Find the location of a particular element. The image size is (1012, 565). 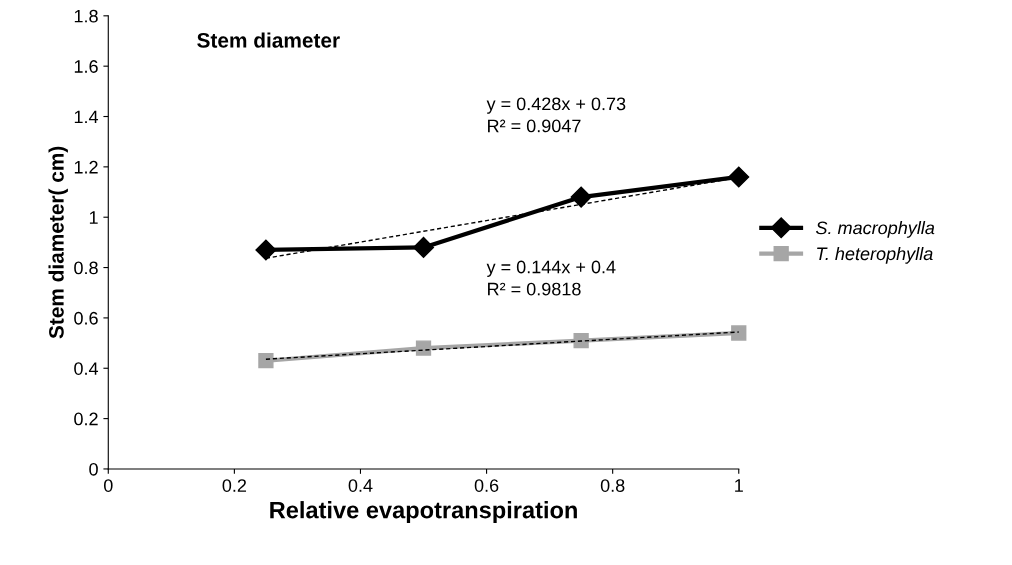

legend-label: T. heterophylla is located at coordinates (875, 255).